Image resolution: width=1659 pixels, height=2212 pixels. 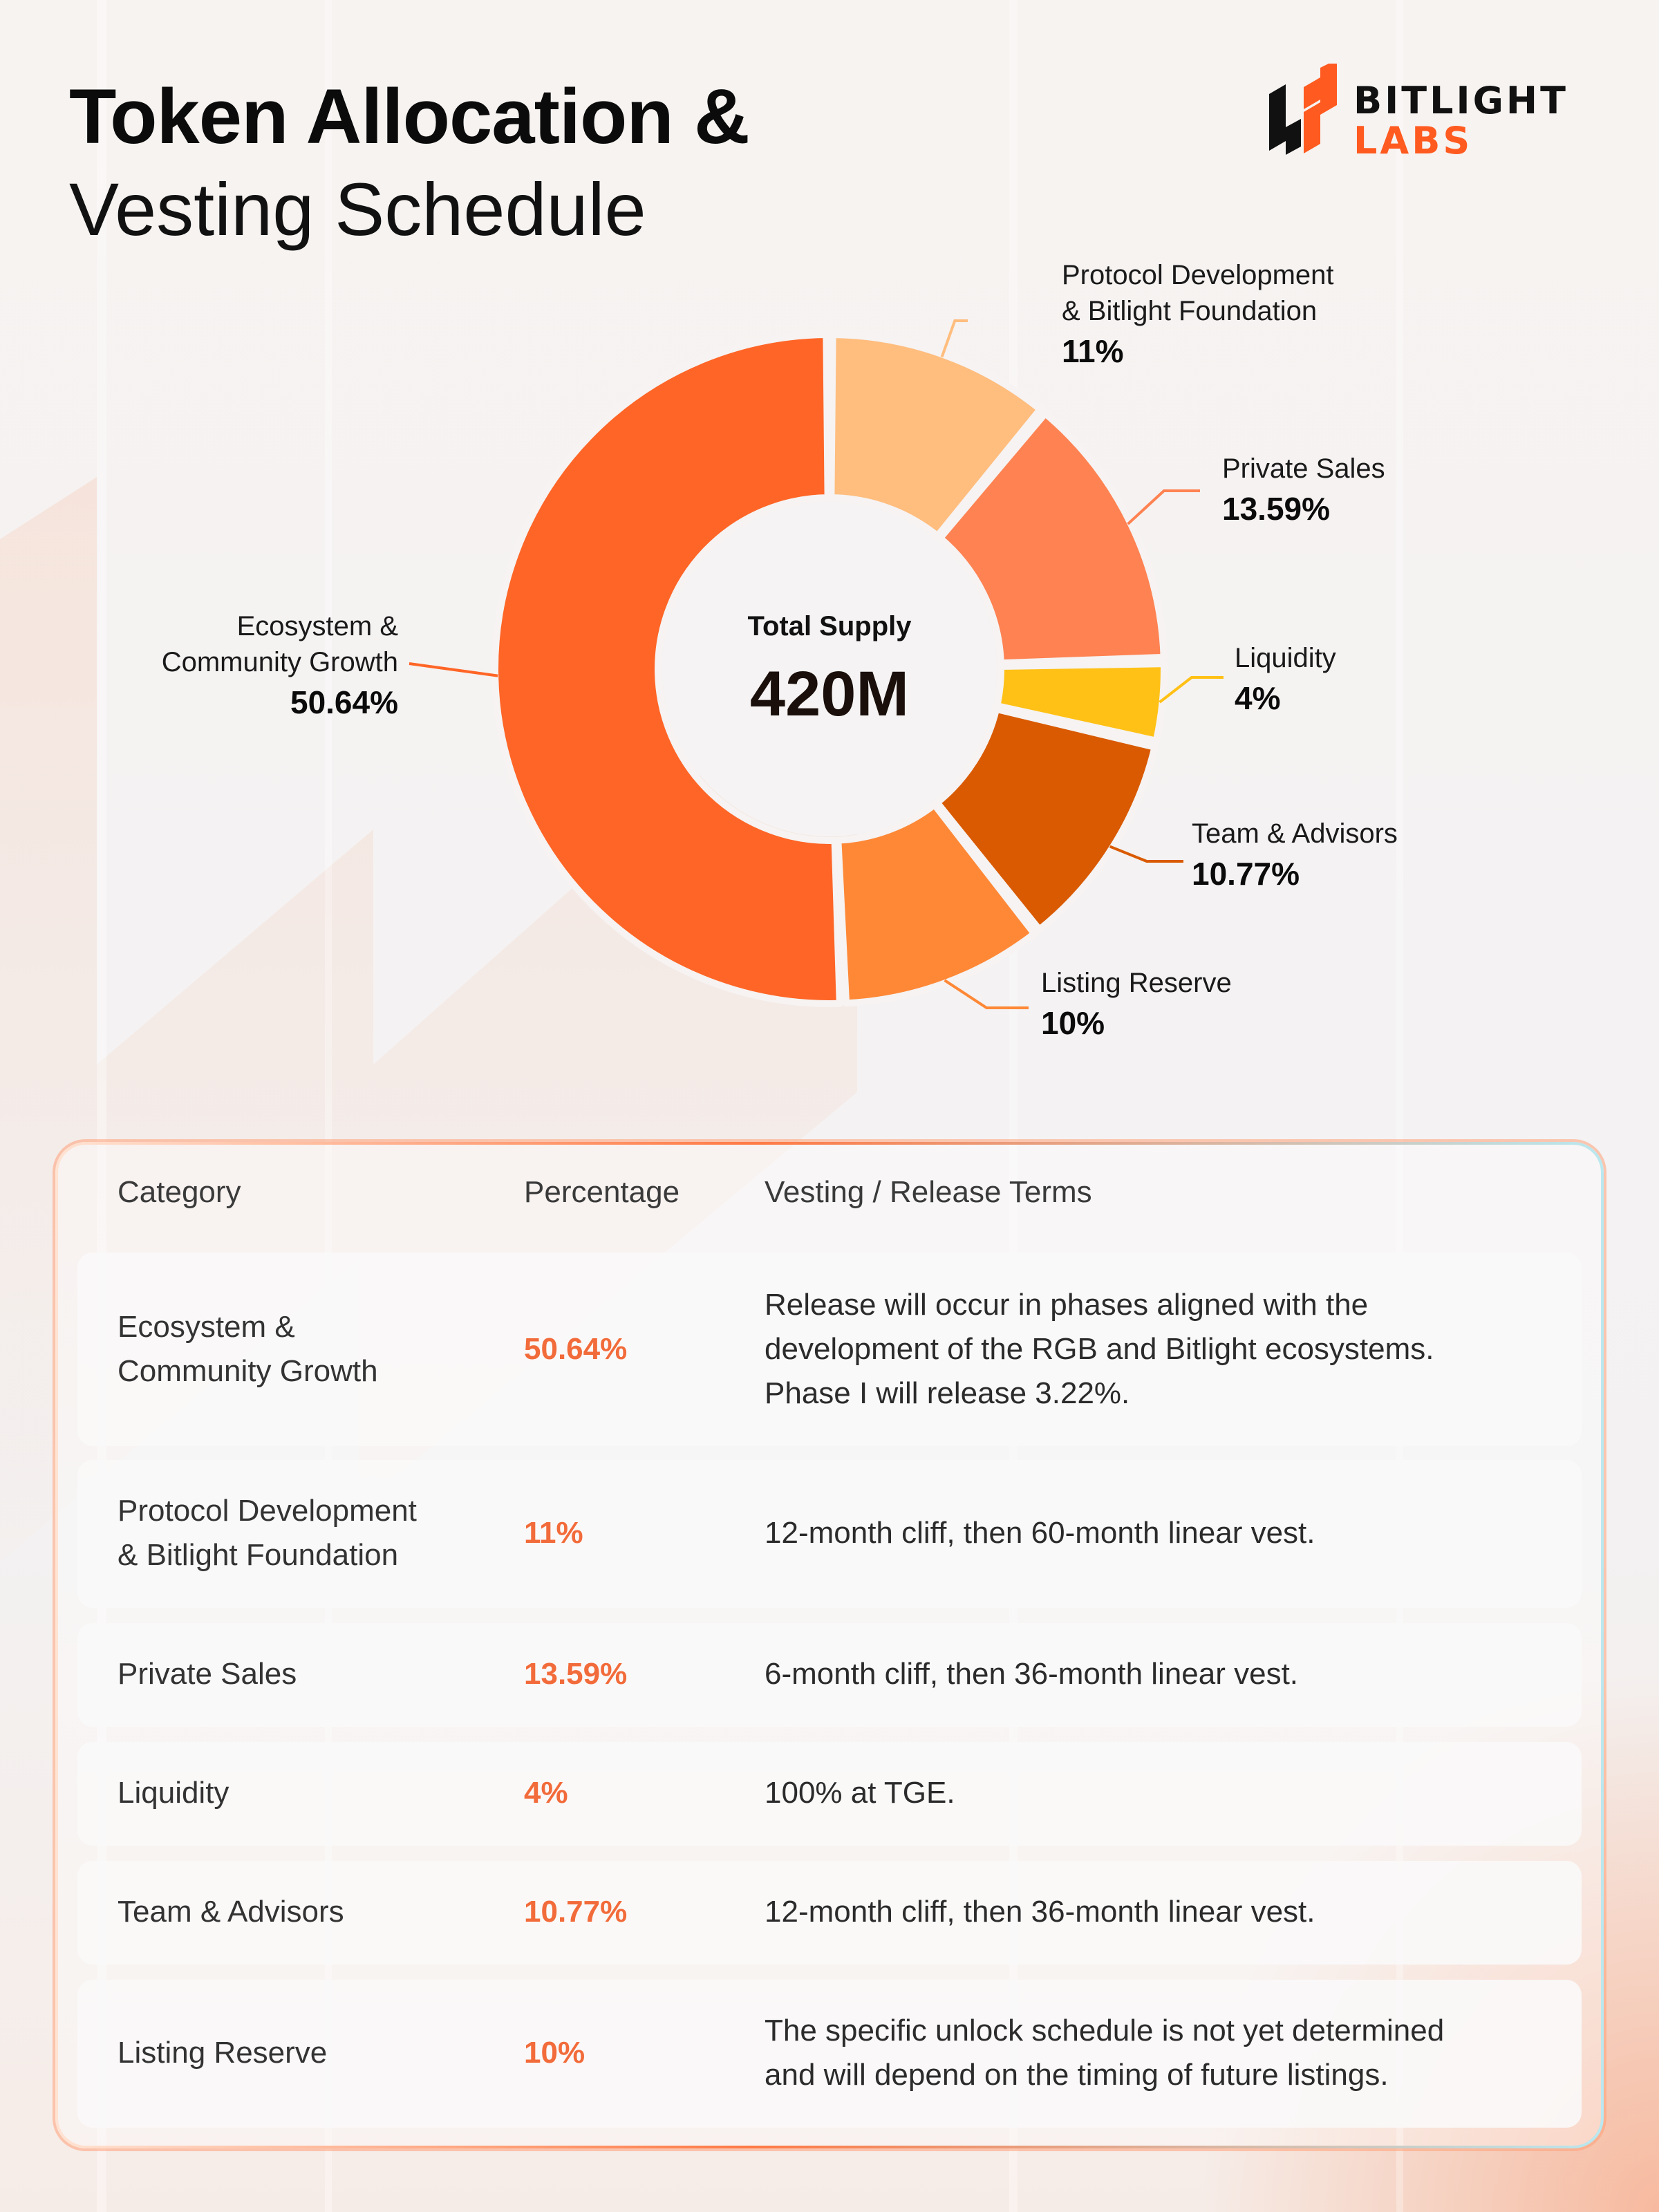 What do you see at coordinates (1413, 140) in the screenshot?
I see `logo-wordmark-secondary: LABS` at bounding box center [1413, 140].